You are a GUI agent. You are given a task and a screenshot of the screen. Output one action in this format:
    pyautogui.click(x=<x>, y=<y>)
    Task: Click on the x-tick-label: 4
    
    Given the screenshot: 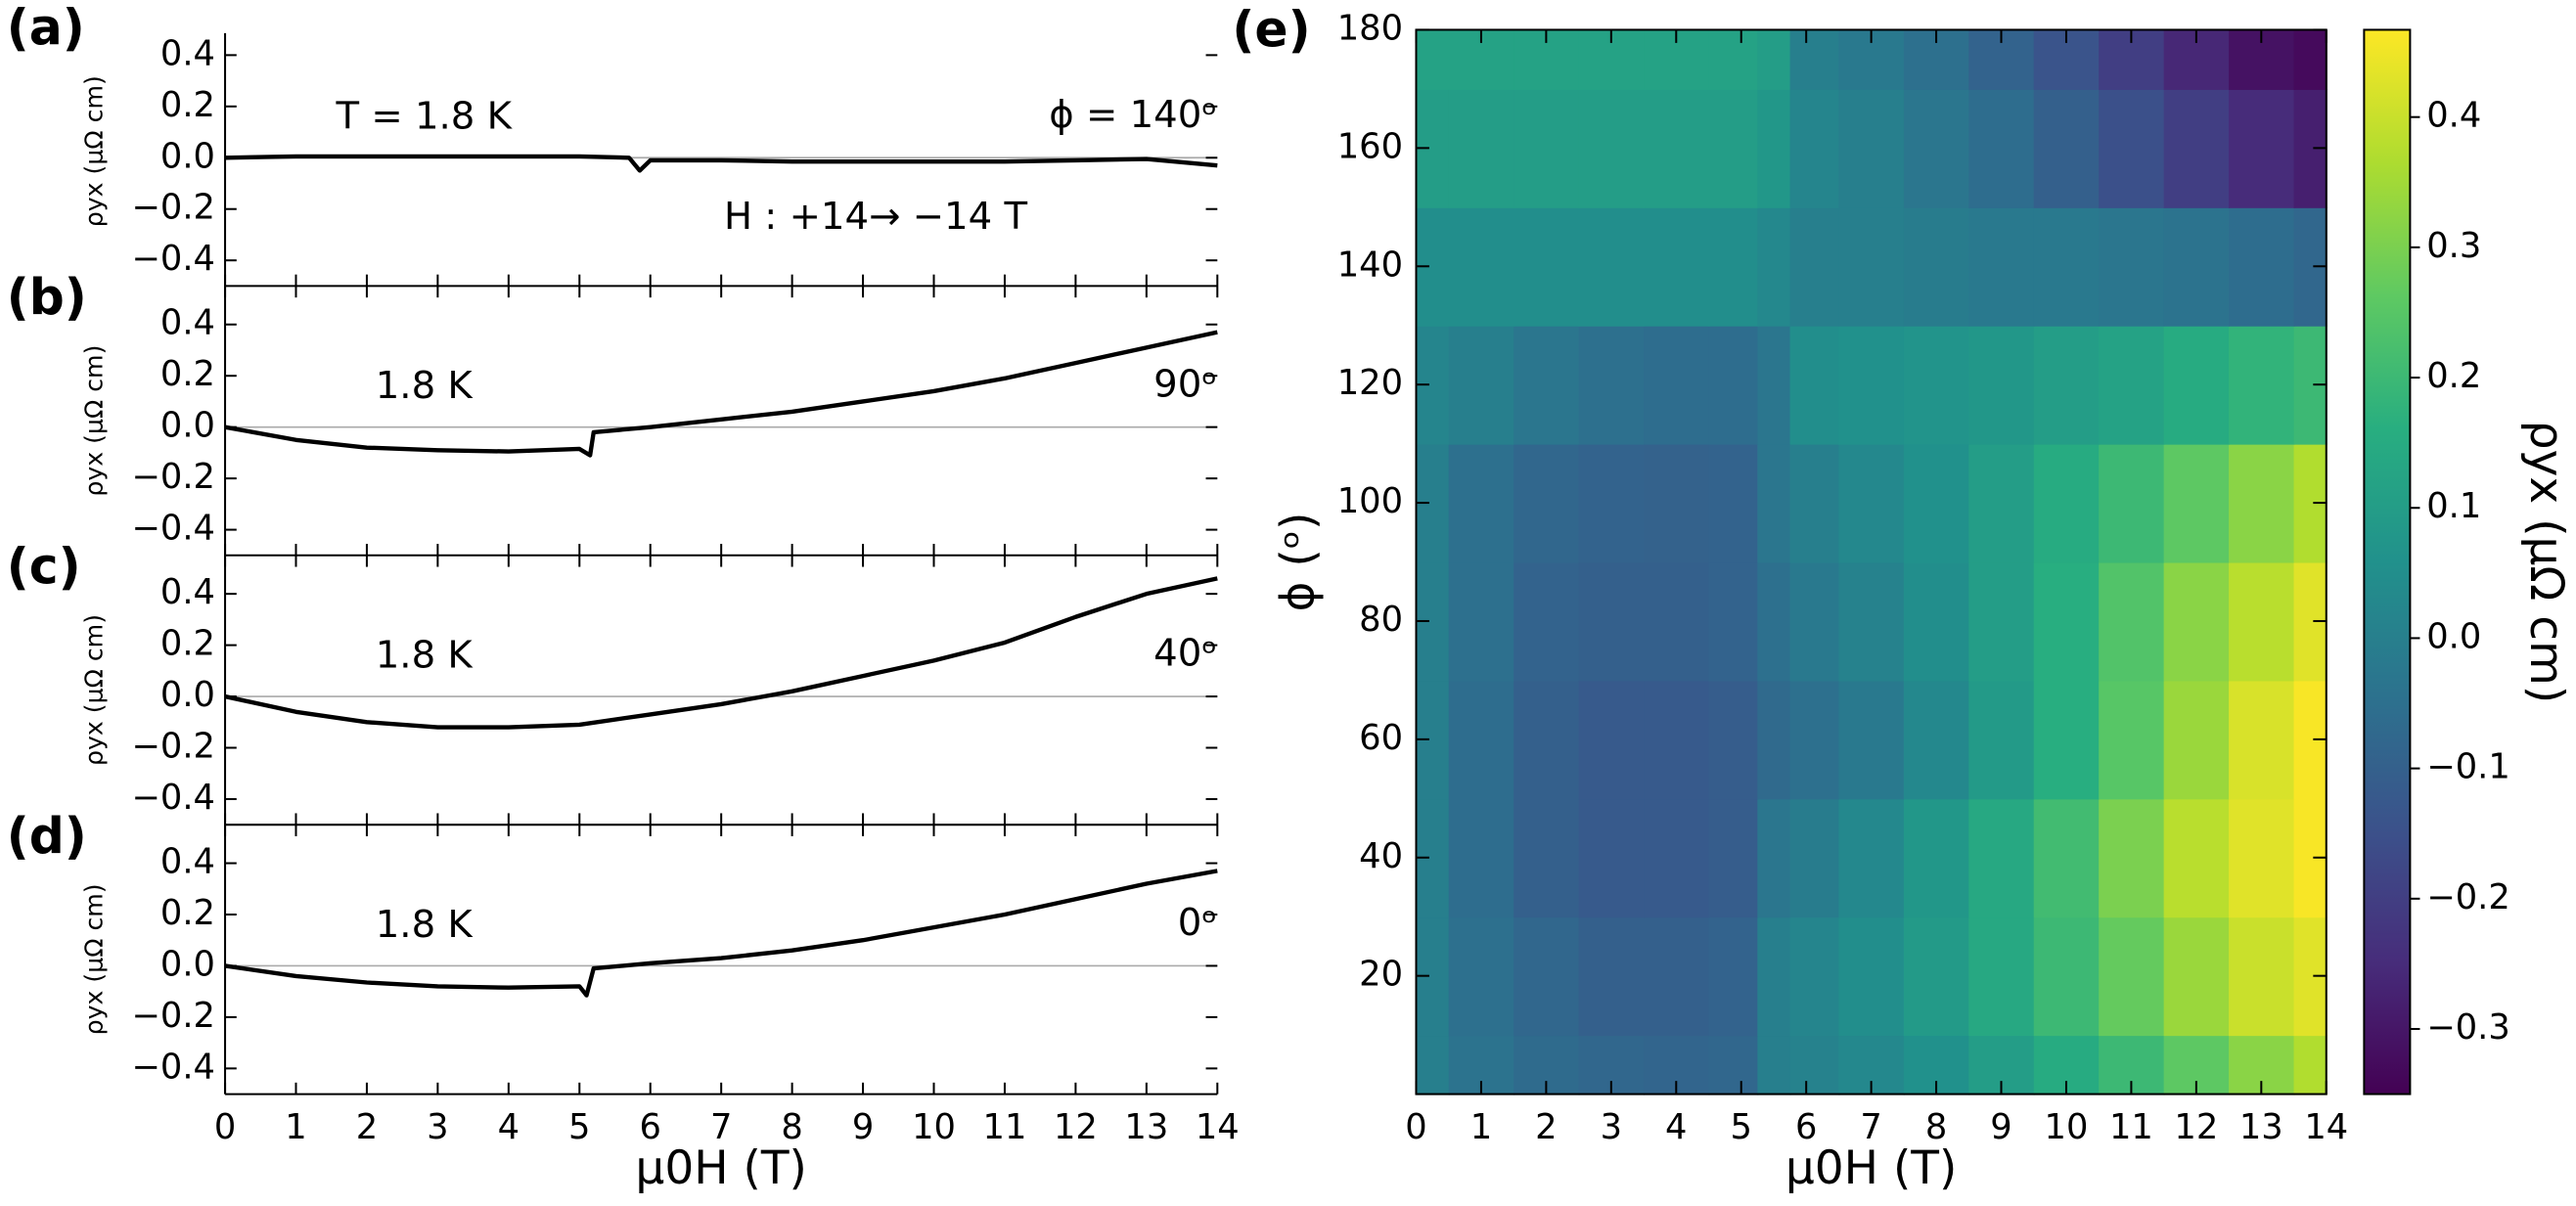 What is the action you would take?
    pyautogui.click(x=509, y=1127)
    